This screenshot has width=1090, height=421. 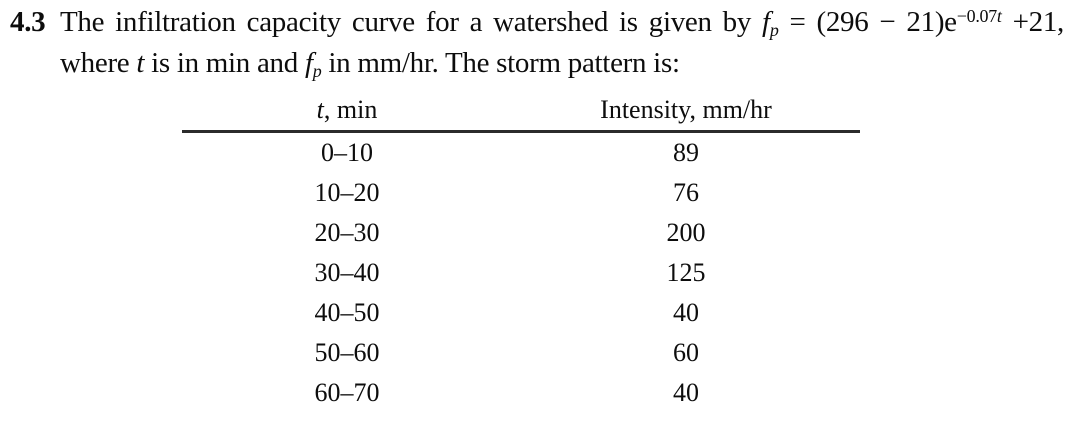 What do you see at coordinates (686, 192) in the screenshot?
I see `intensity-cell: 76` at bounding box center [686, 192].